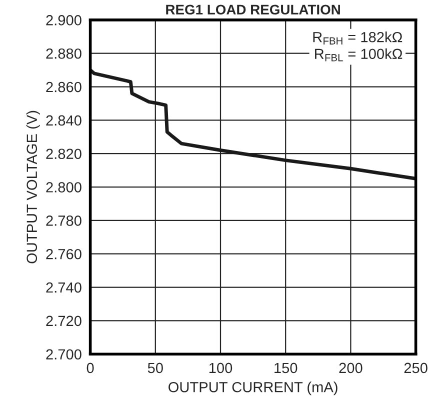 This screenshot has width=430, height=407. I want to click on y-tick-label: 2.900, so click(64, 20).